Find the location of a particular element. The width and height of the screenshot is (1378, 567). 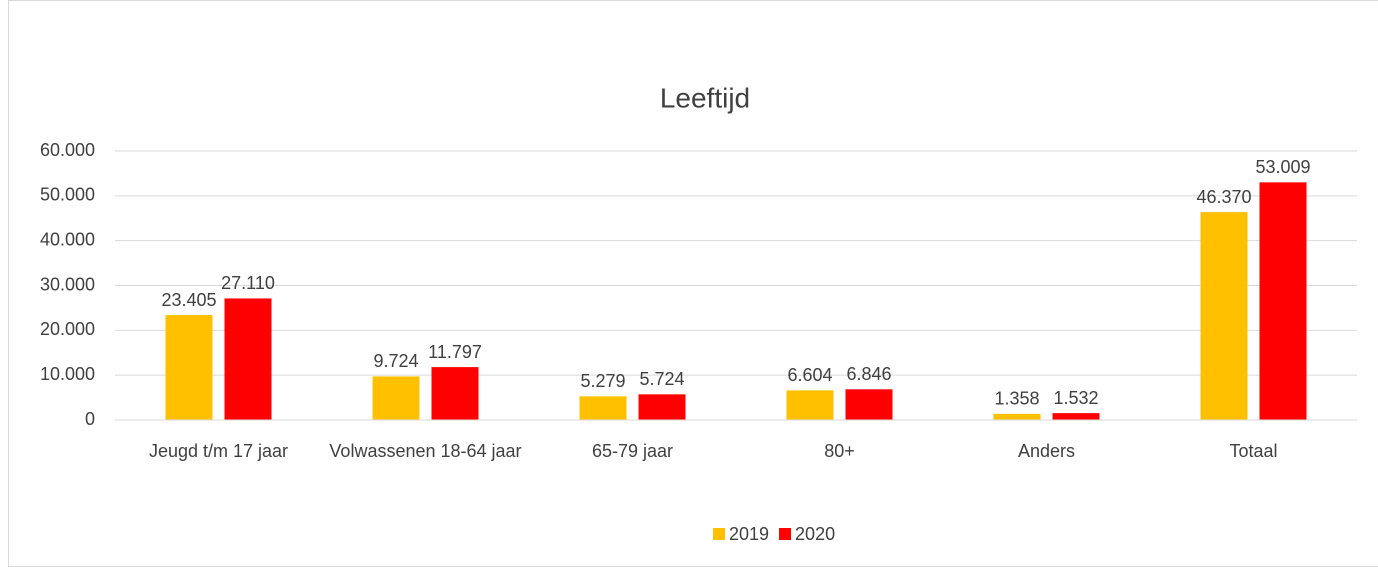

x-tick-label: 80+ is located at coordinates (839, 451).